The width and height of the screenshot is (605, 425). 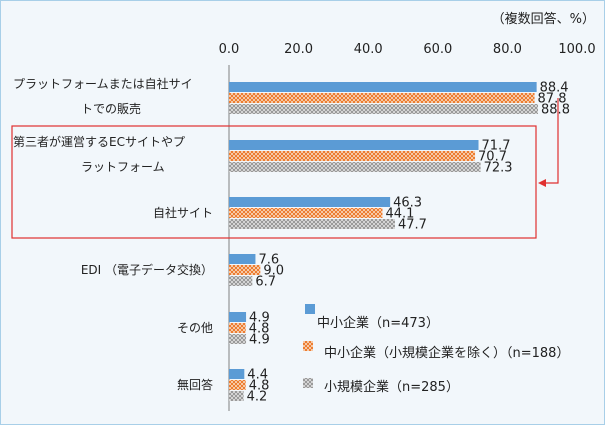 I want to click on x-tick-label: 0.0, so click(x=229, y=49).